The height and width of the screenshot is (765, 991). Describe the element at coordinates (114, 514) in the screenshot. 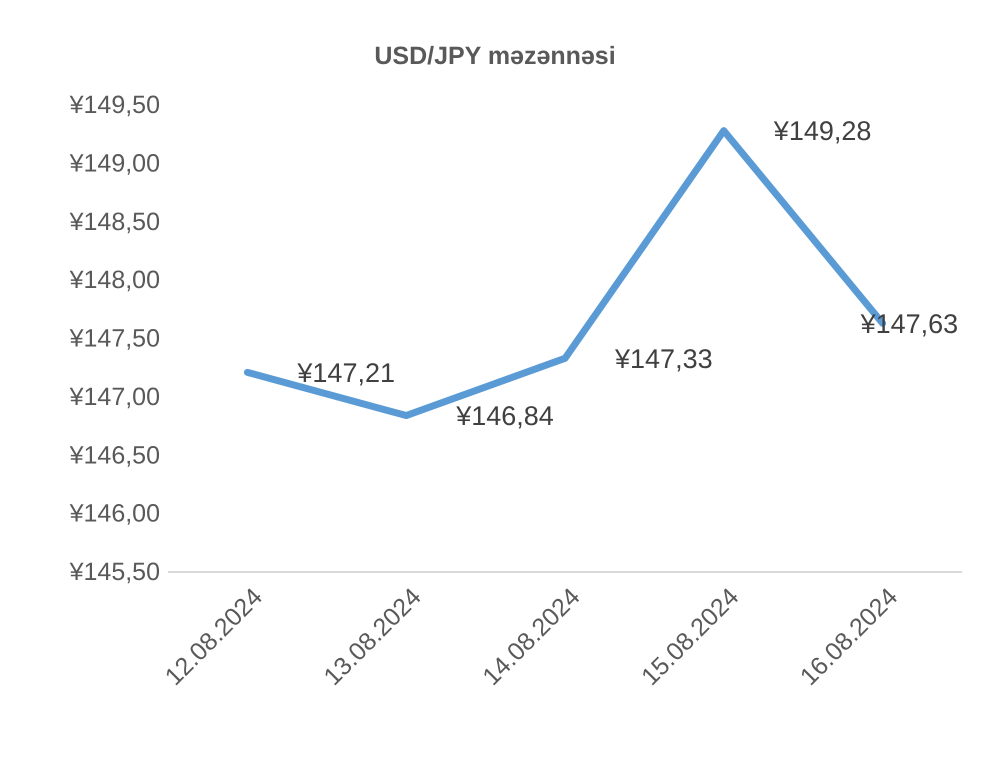

I see `y-tick-label: ¥146,00` at that location.